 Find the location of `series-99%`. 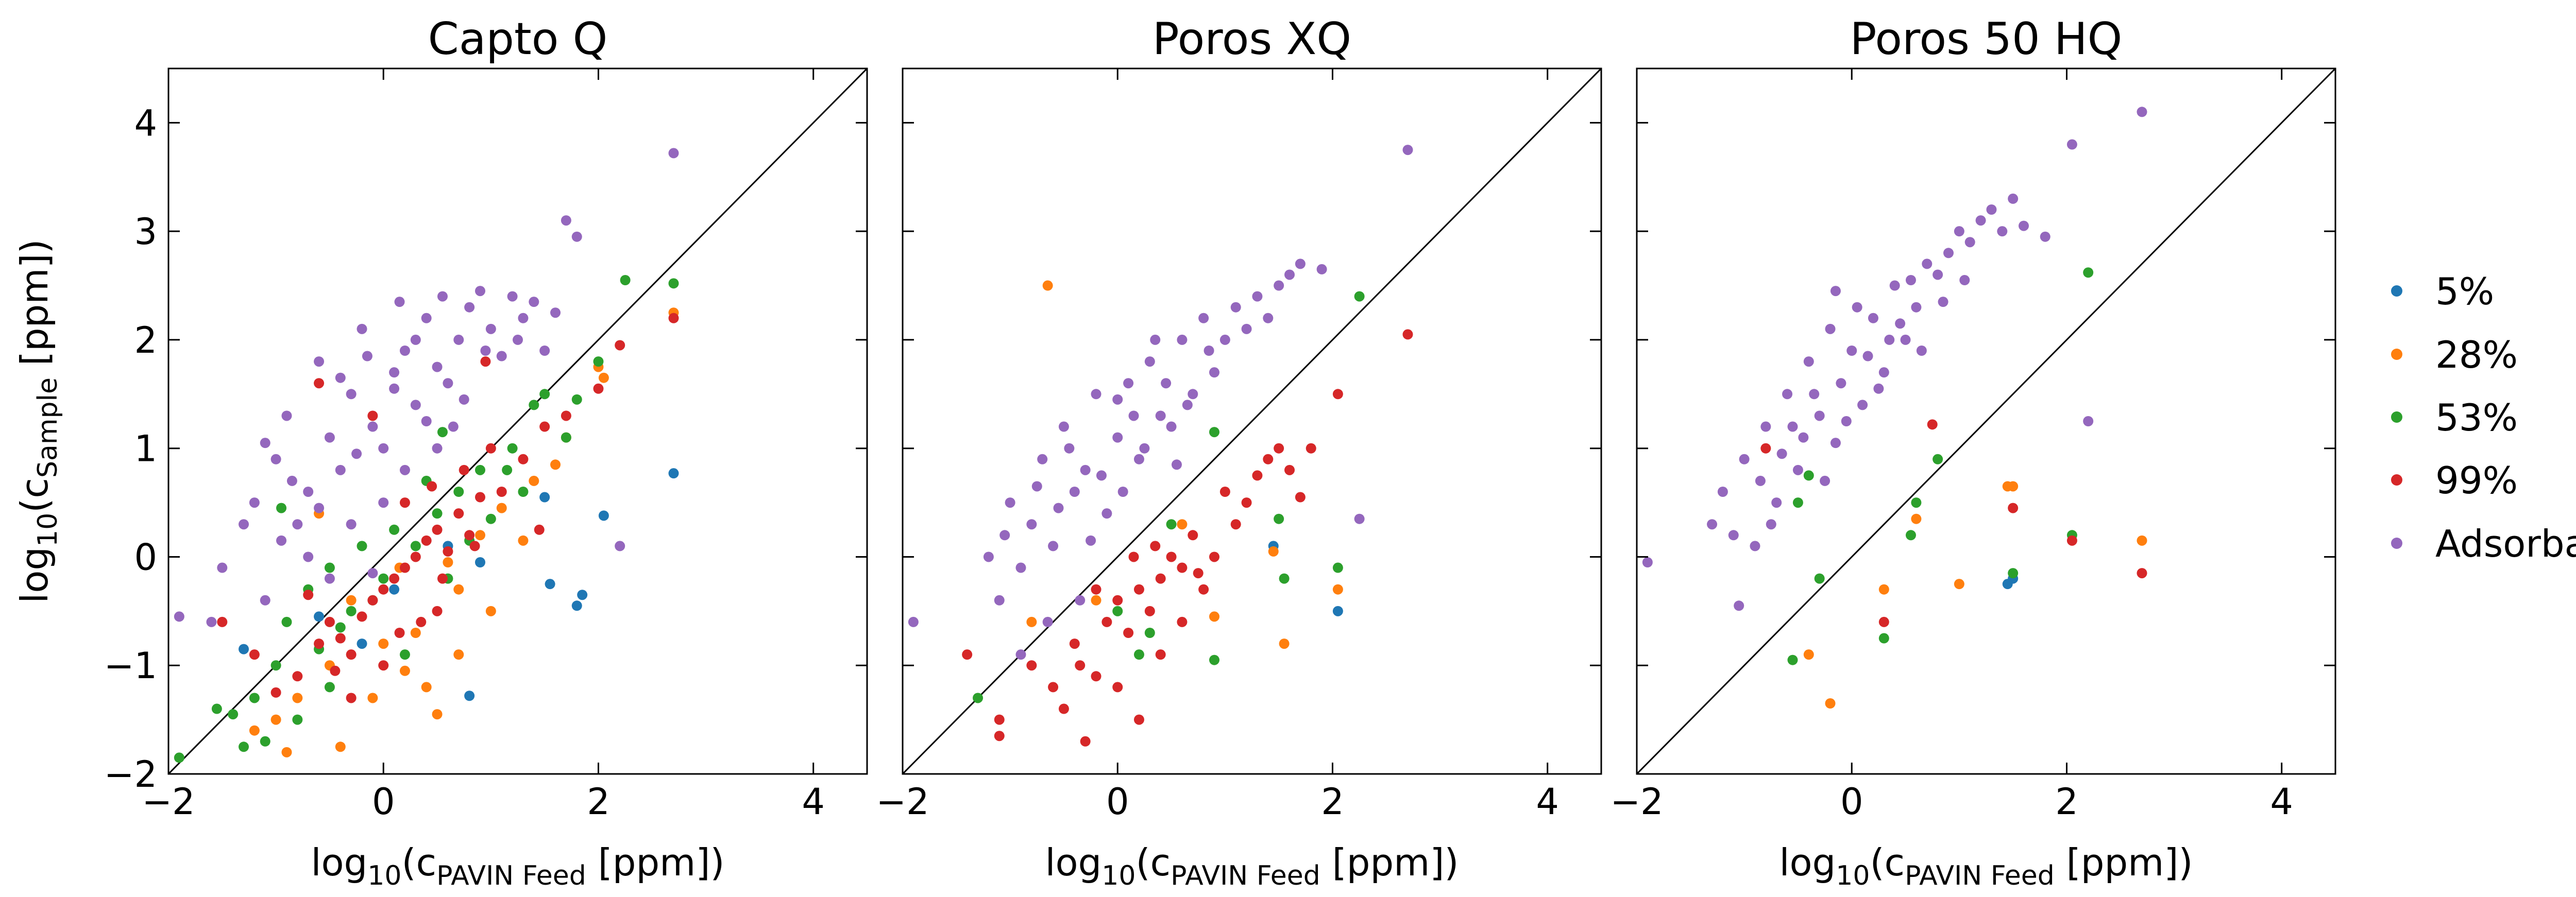

series-99% is located at coordinates (1953, 523).